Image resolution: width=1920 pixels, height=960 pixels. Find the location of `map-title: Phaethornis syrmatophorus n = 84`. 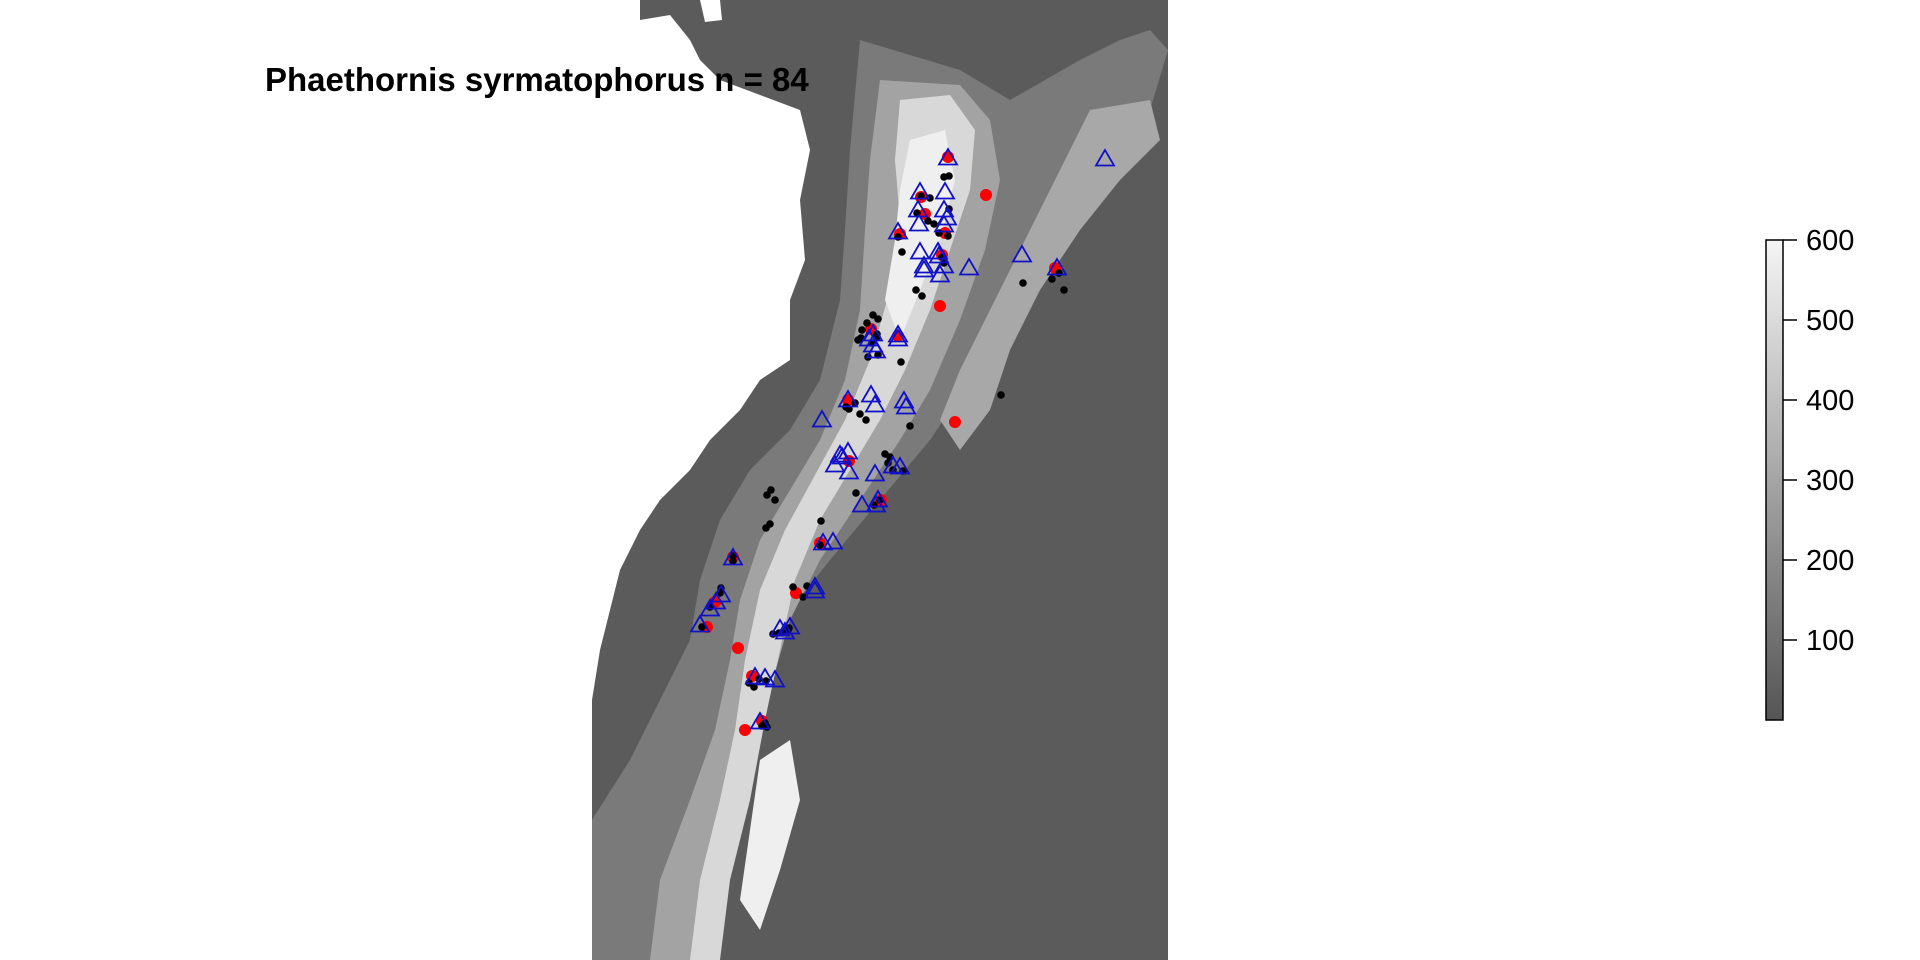

map-title: Phaethornis syrmatophorus n = 84 is located at coordinates (537, 79).